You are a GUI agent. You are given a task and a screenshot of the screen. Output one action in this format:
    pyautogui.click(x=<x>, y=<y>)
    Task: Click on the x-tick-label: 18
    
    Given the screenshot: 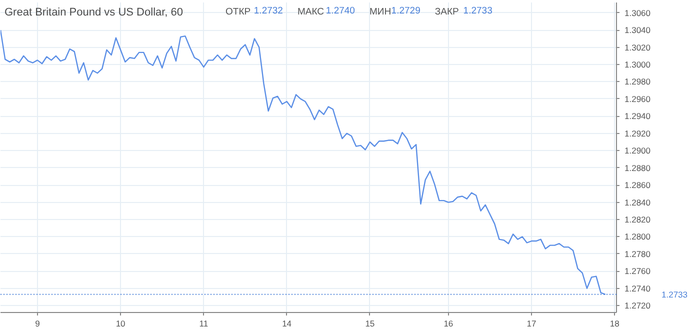 What is the action you would take?
    pyautogui.click(x=615, y=323)
    